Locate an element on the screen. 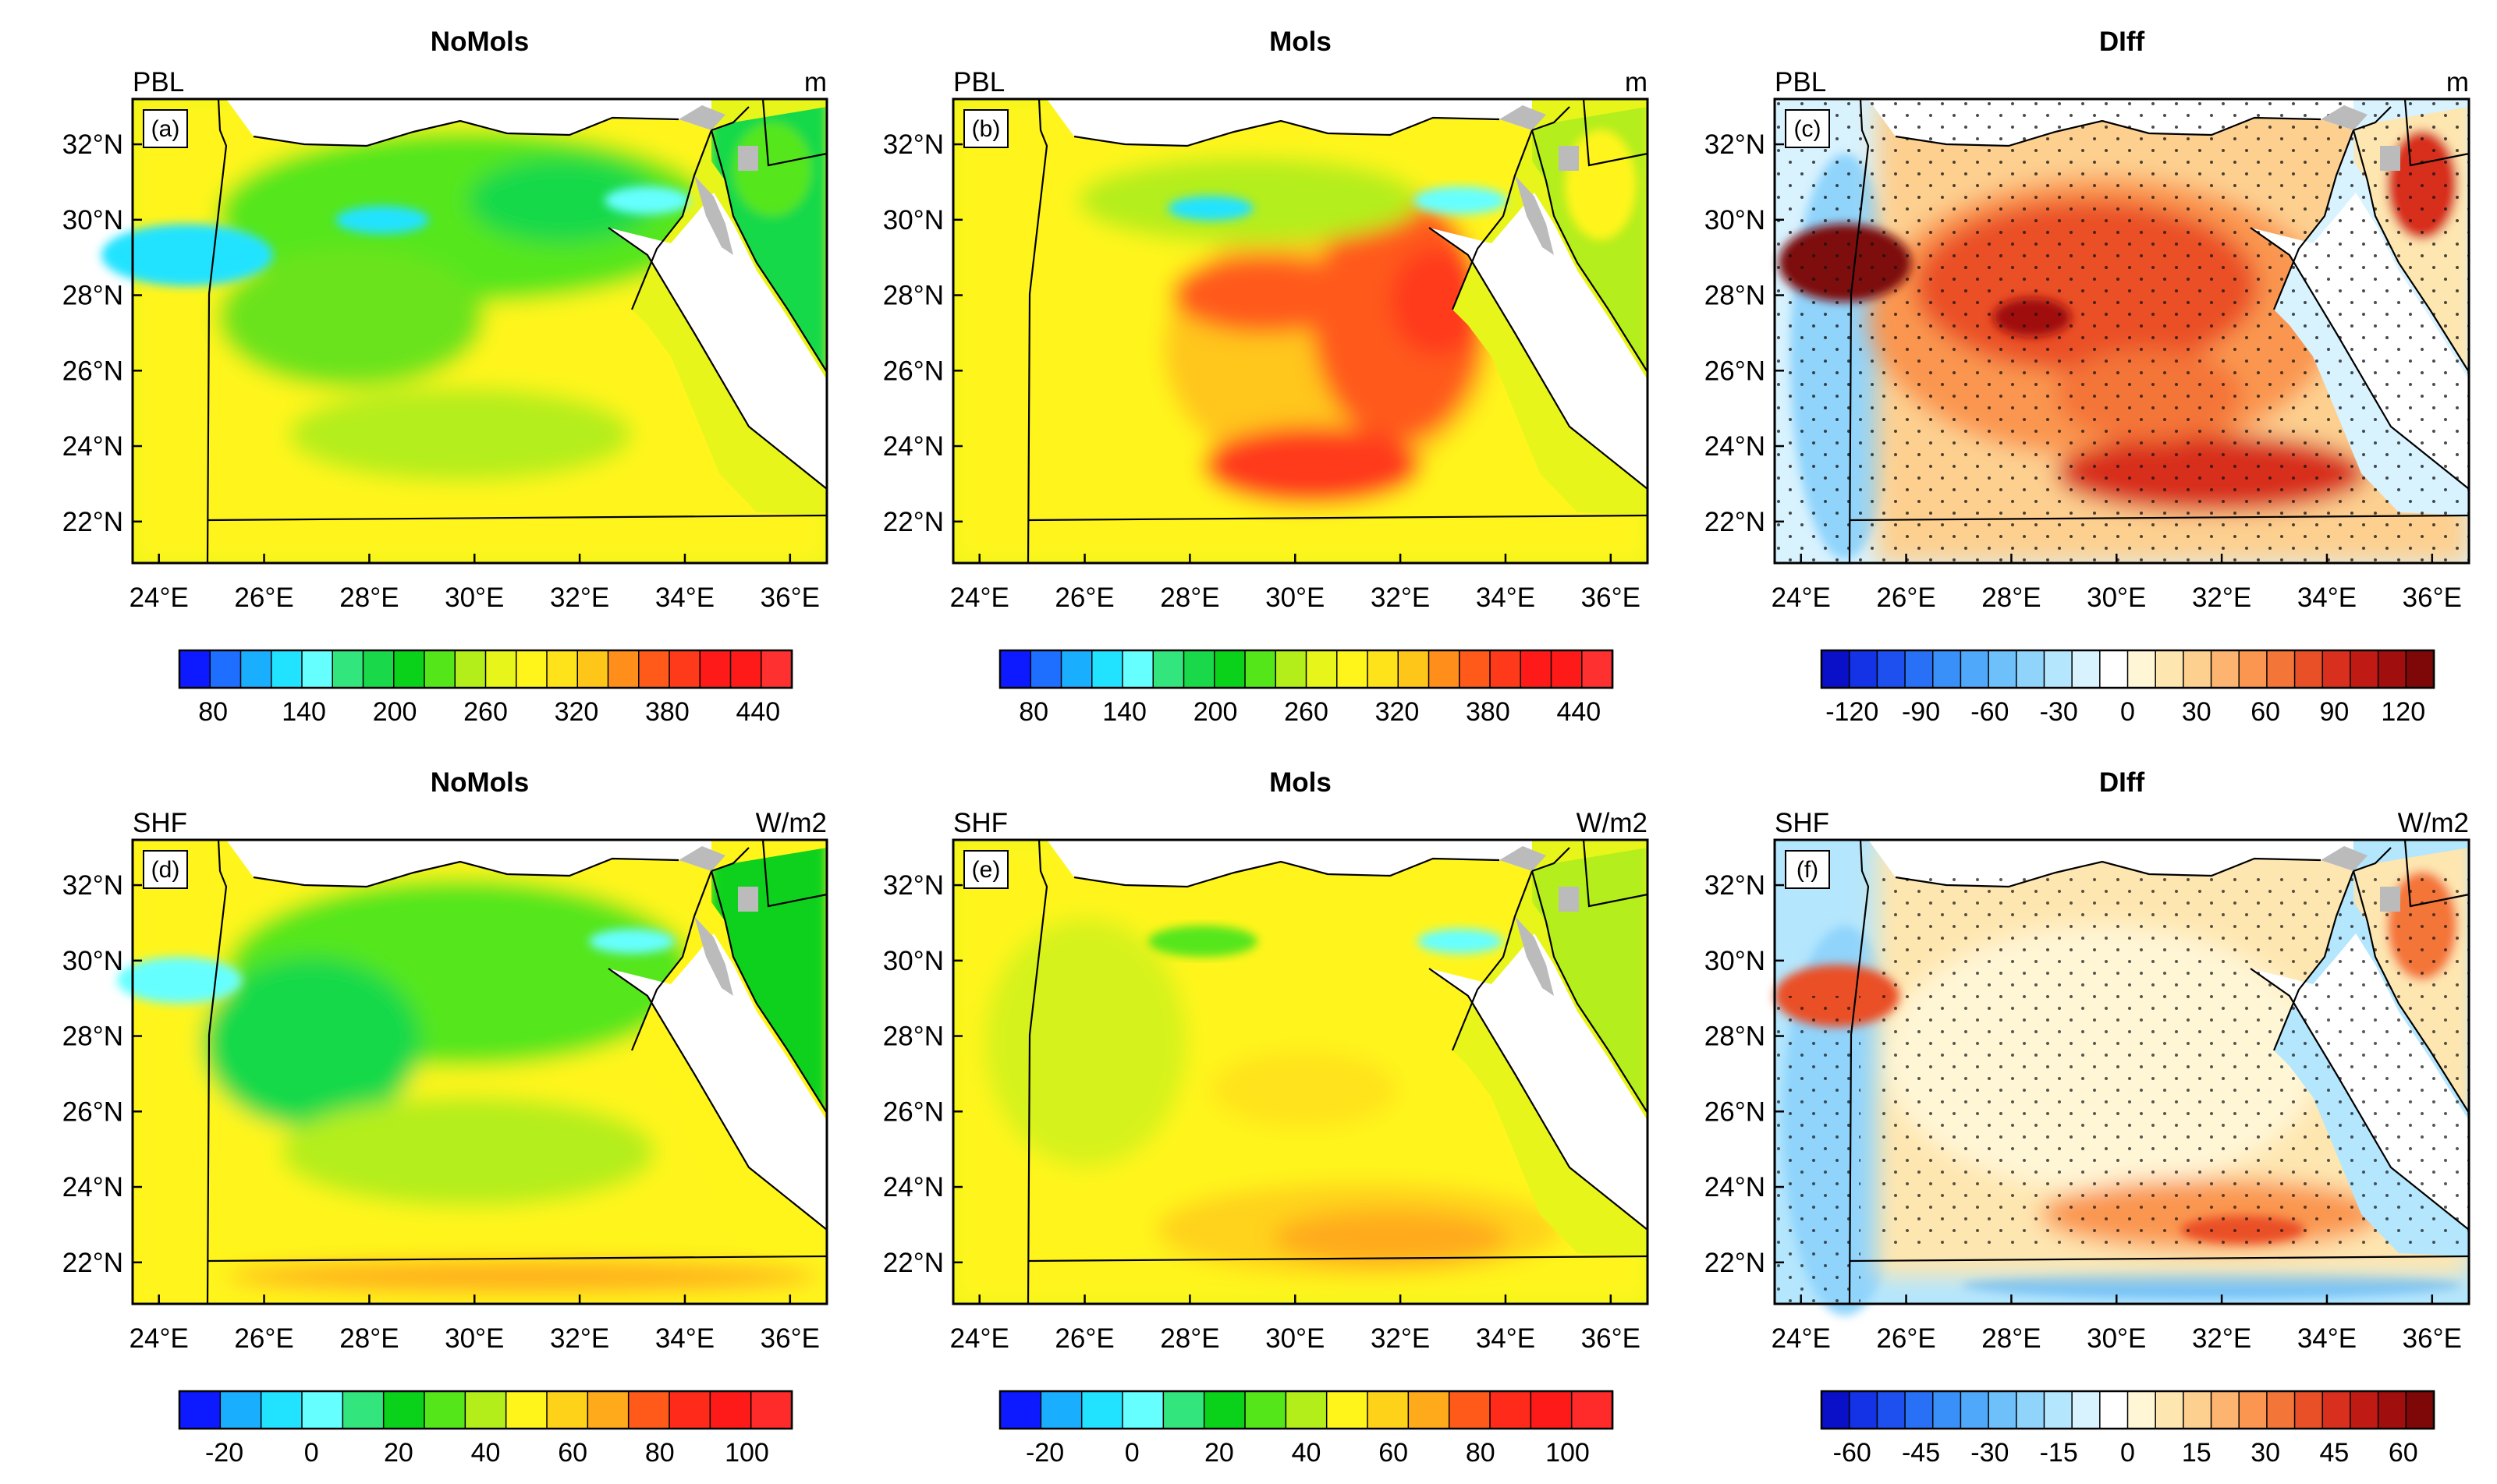  colorbar-label: -20 is located at coordinates (1045, 1453).